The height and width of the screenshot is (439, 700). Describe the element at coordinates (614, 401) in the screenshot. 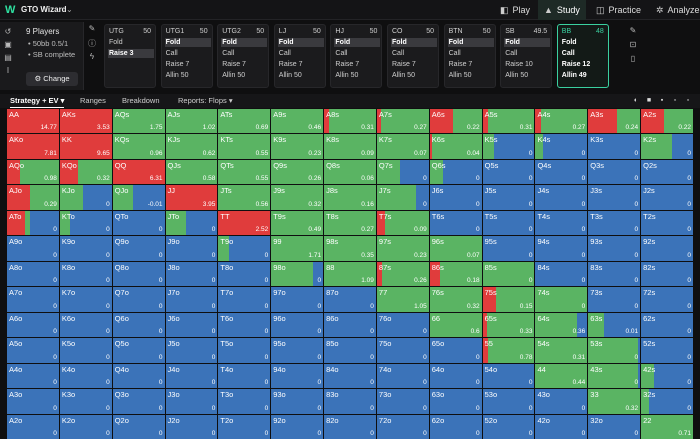

I see `hand-cell: 33 0.32` at that location.